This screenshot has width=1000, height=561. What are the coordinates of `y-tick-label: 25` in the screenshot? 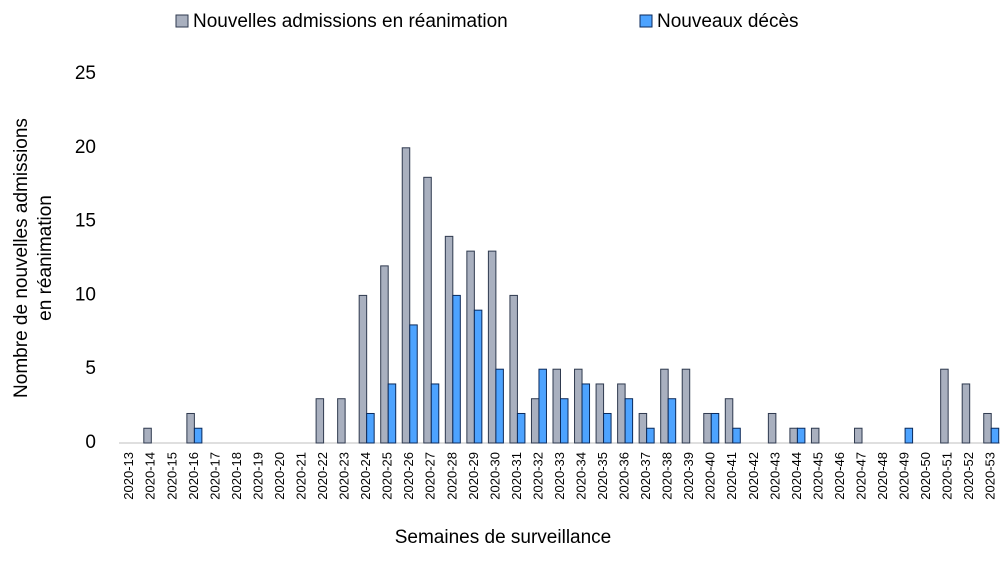 It's located at (85, 73).